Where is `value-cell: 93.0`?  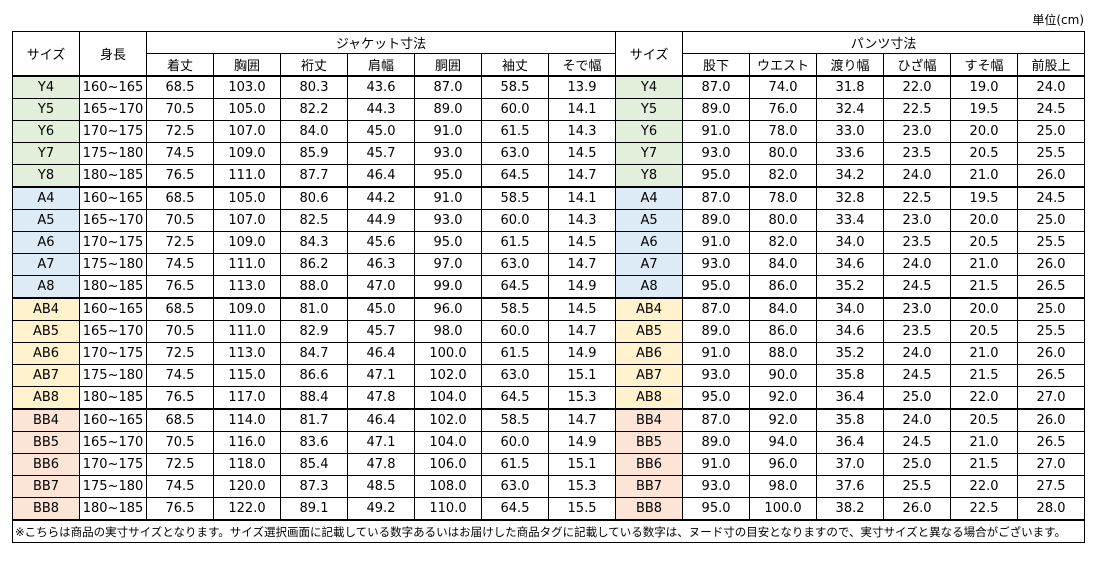
value-cell: 93.0 is located at coordinates (716, 486).